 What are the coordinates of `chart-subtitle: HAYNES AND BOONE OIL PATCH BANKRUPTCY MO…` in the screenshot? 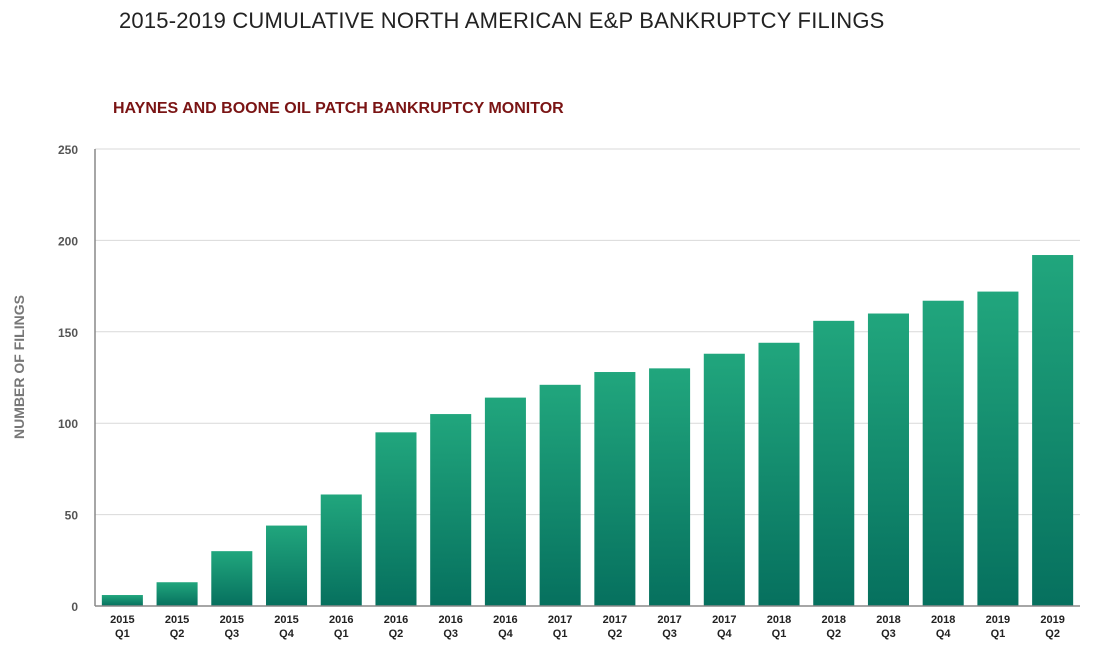 It's located at (338, 108).